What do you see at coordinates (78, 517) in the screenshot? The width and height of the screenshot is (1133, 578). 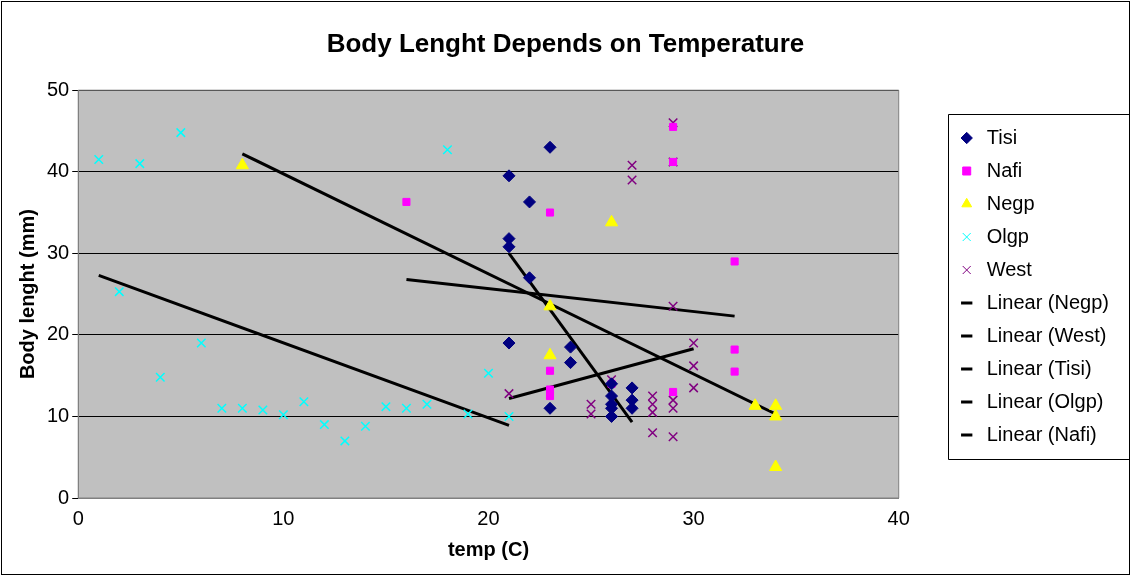 I see `x-tick-label: 0` at bounding box center [78, 517].